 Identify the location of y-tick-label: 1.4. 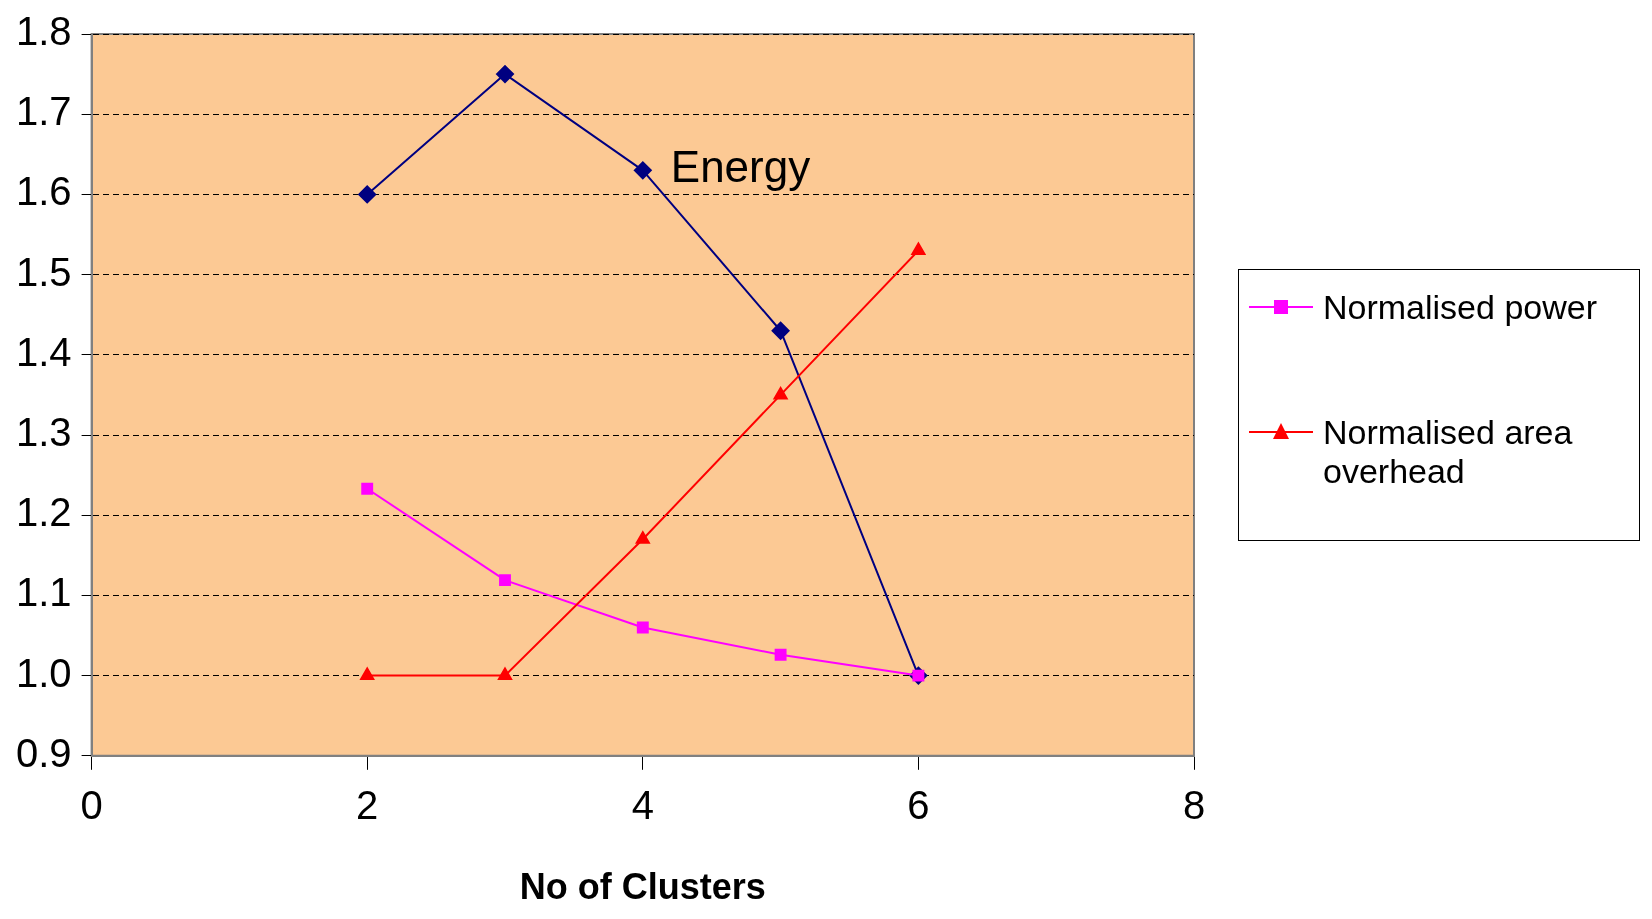
(44, 351).